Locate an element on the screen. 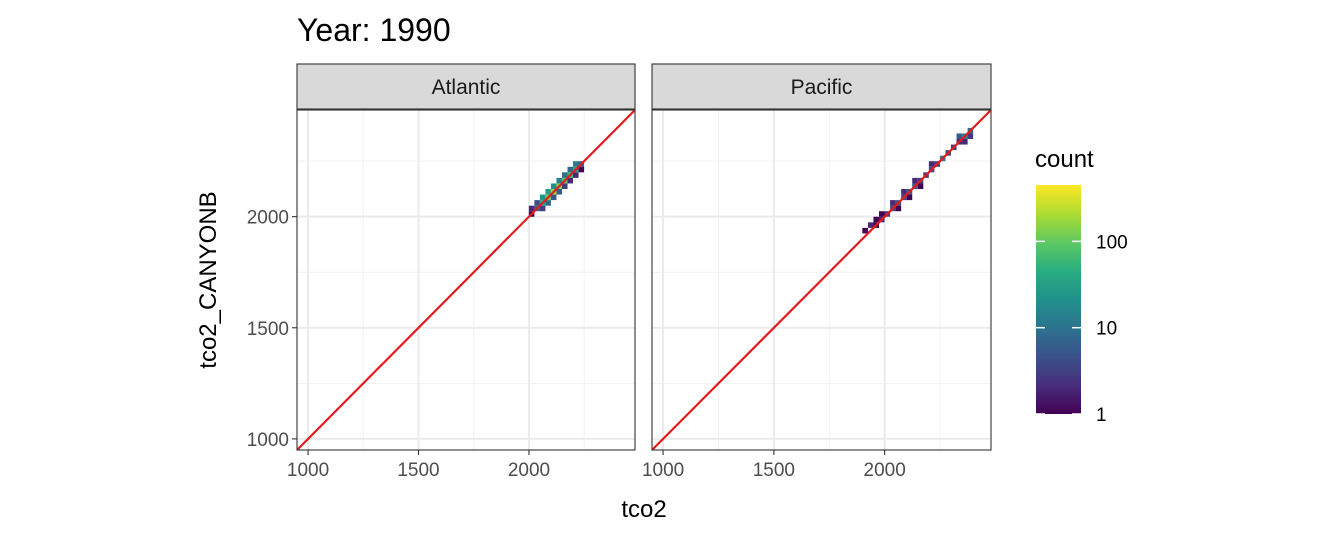 The width and height of the screenshot is (1344, 537). facet-strip-label: Pacific is located at coordinates (822, 87).